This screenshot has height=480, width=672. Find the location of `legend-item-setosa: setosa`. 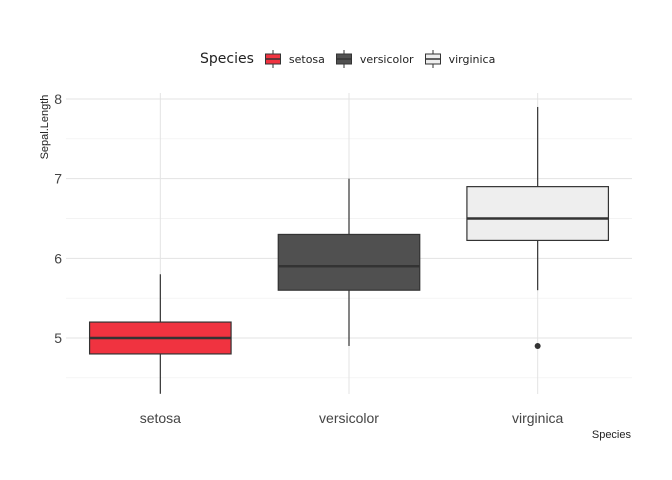

legend-item-setosa: setosa is located at coordinates (294, 59).